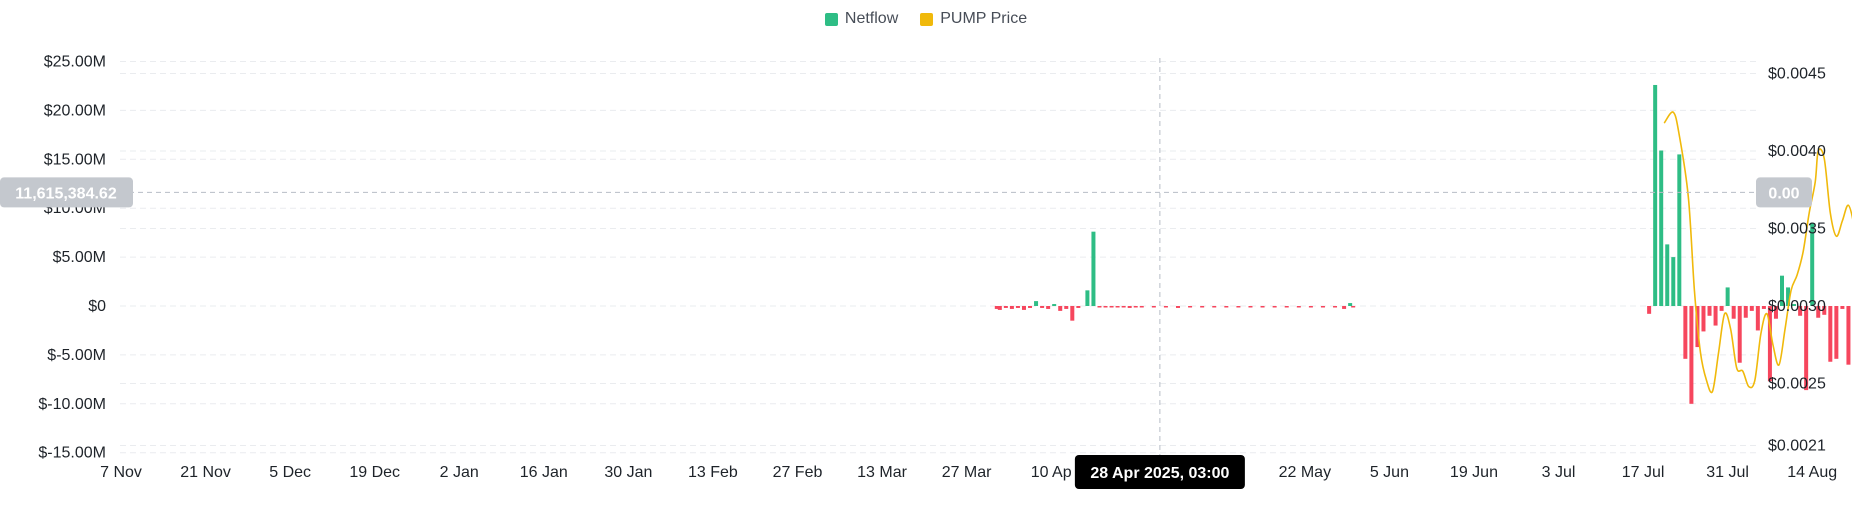  I want to click on x-tick-label: 27 Mar, so click(967, 472).